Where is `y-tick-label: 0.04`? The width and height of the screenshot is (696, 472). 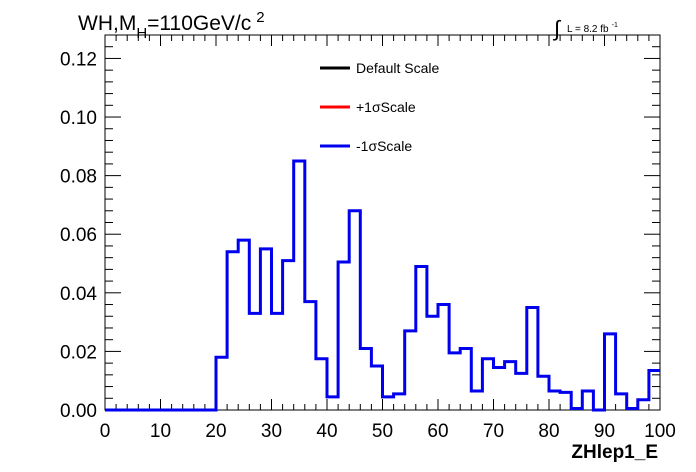
y-tick-label: 0.04 is located at coordinates (78, 294).